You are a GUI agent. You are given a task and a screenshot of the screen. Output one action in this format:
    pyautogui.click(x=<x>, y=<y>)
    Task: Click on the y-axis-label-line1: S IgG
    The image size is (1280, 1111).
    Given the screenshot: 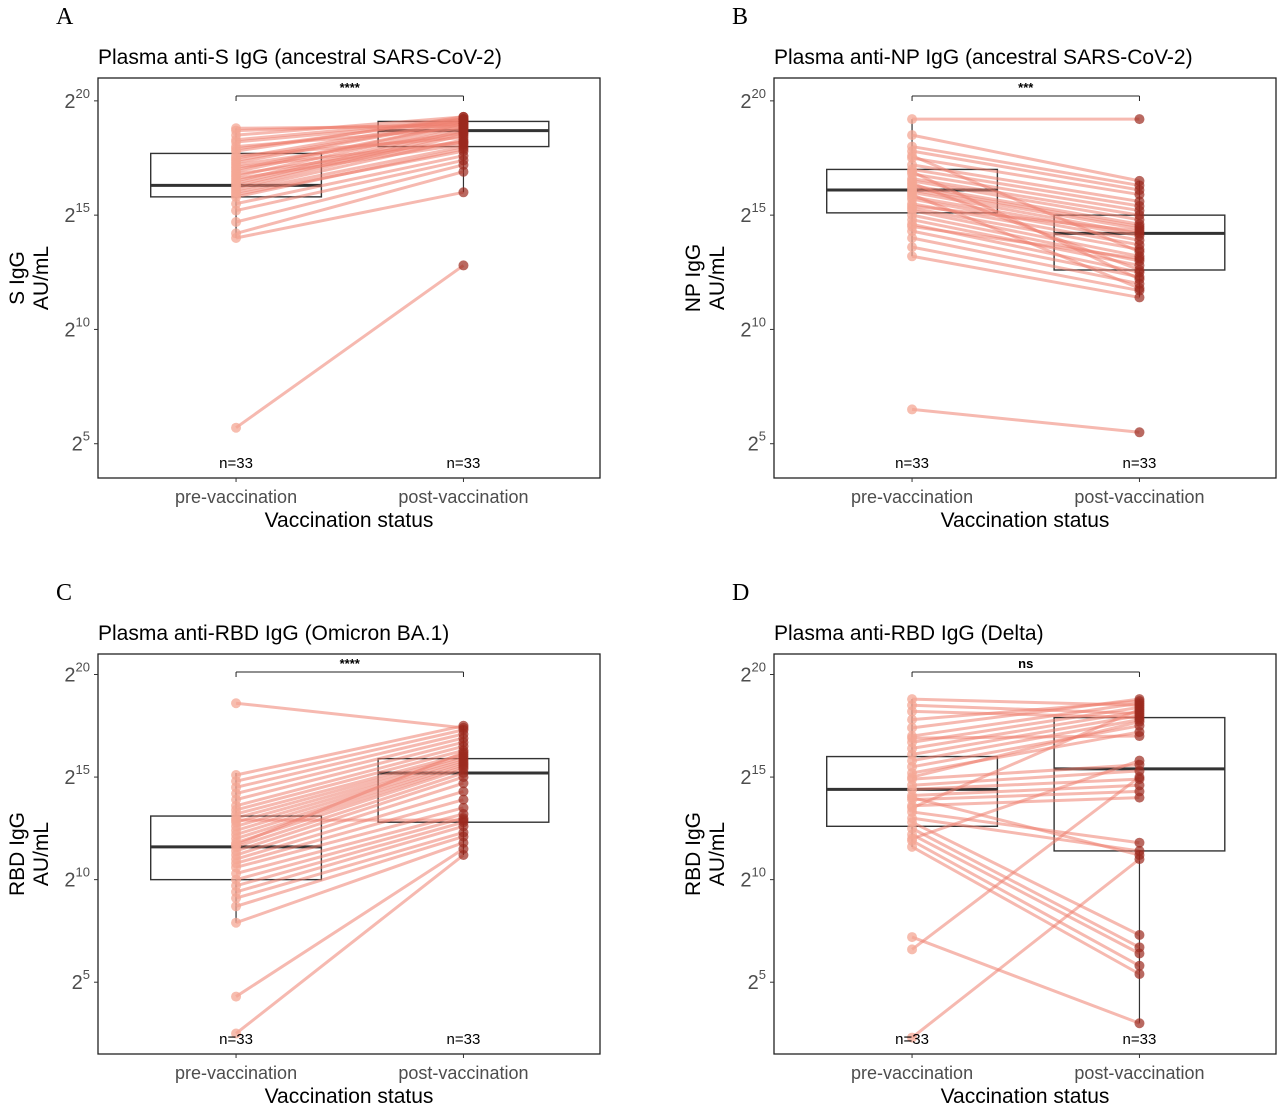 What is the action you would take?
    pyautogui.click(x=17, y=278)
    